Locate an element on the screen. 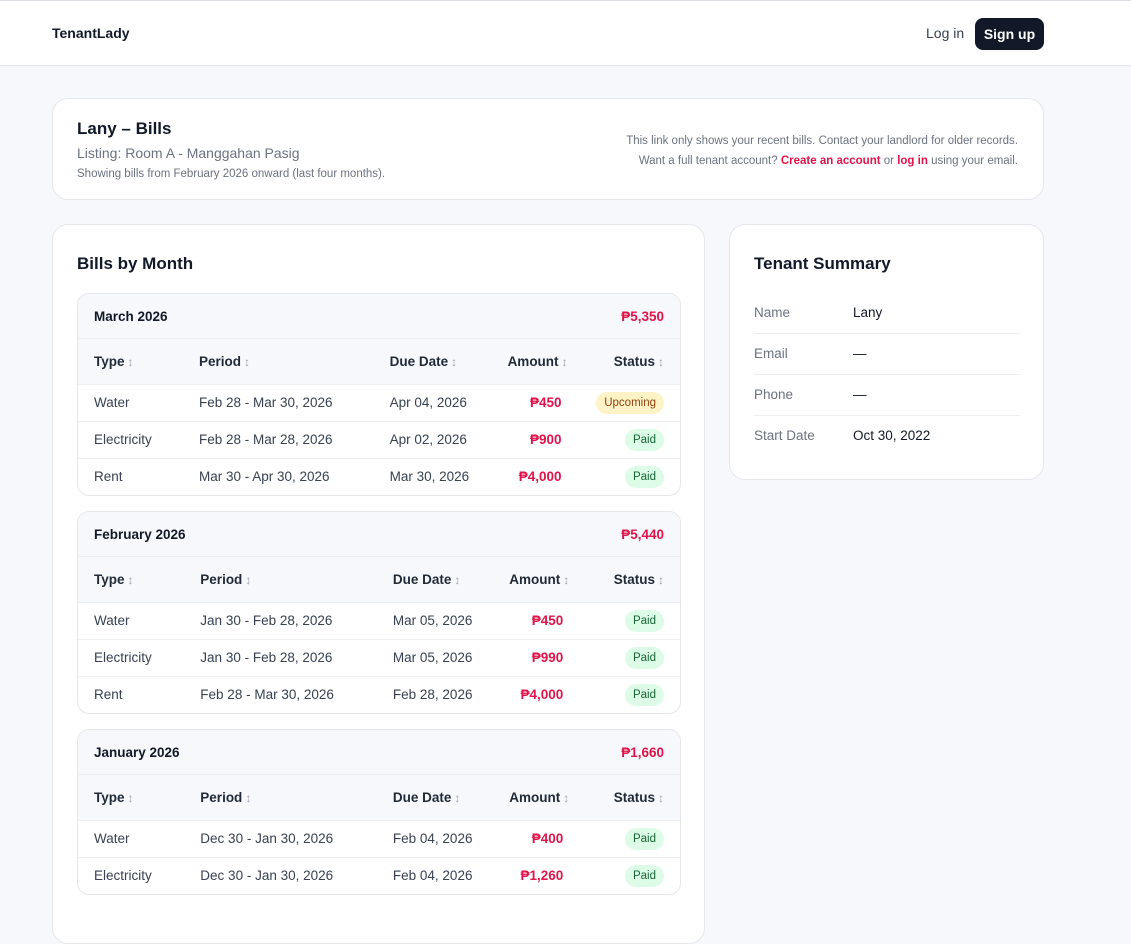  month-name: January 2026 is located at coordinates (137, 752).